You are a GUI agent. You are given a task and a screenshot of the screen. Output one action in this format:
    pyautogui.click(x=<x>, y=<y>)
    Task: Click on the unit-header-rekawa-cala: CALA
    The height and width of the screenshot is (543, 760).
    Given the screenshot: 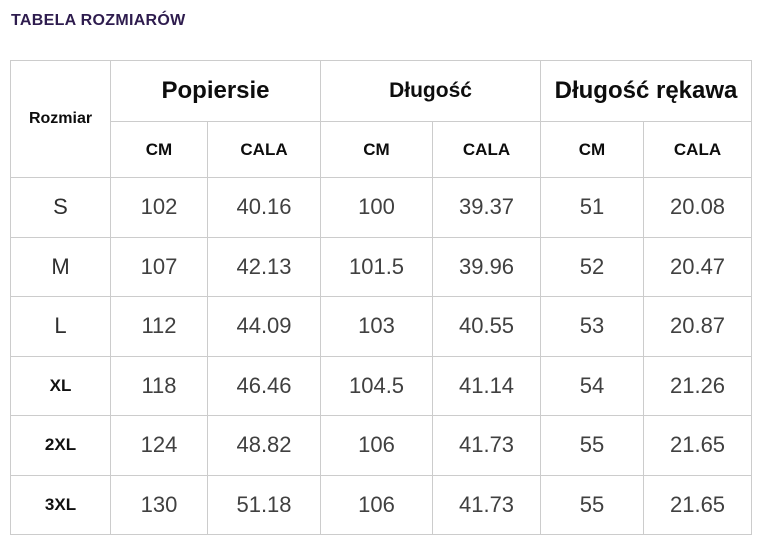 What is the action you would take?
    pyautogui.click(x=698, y=149)
    